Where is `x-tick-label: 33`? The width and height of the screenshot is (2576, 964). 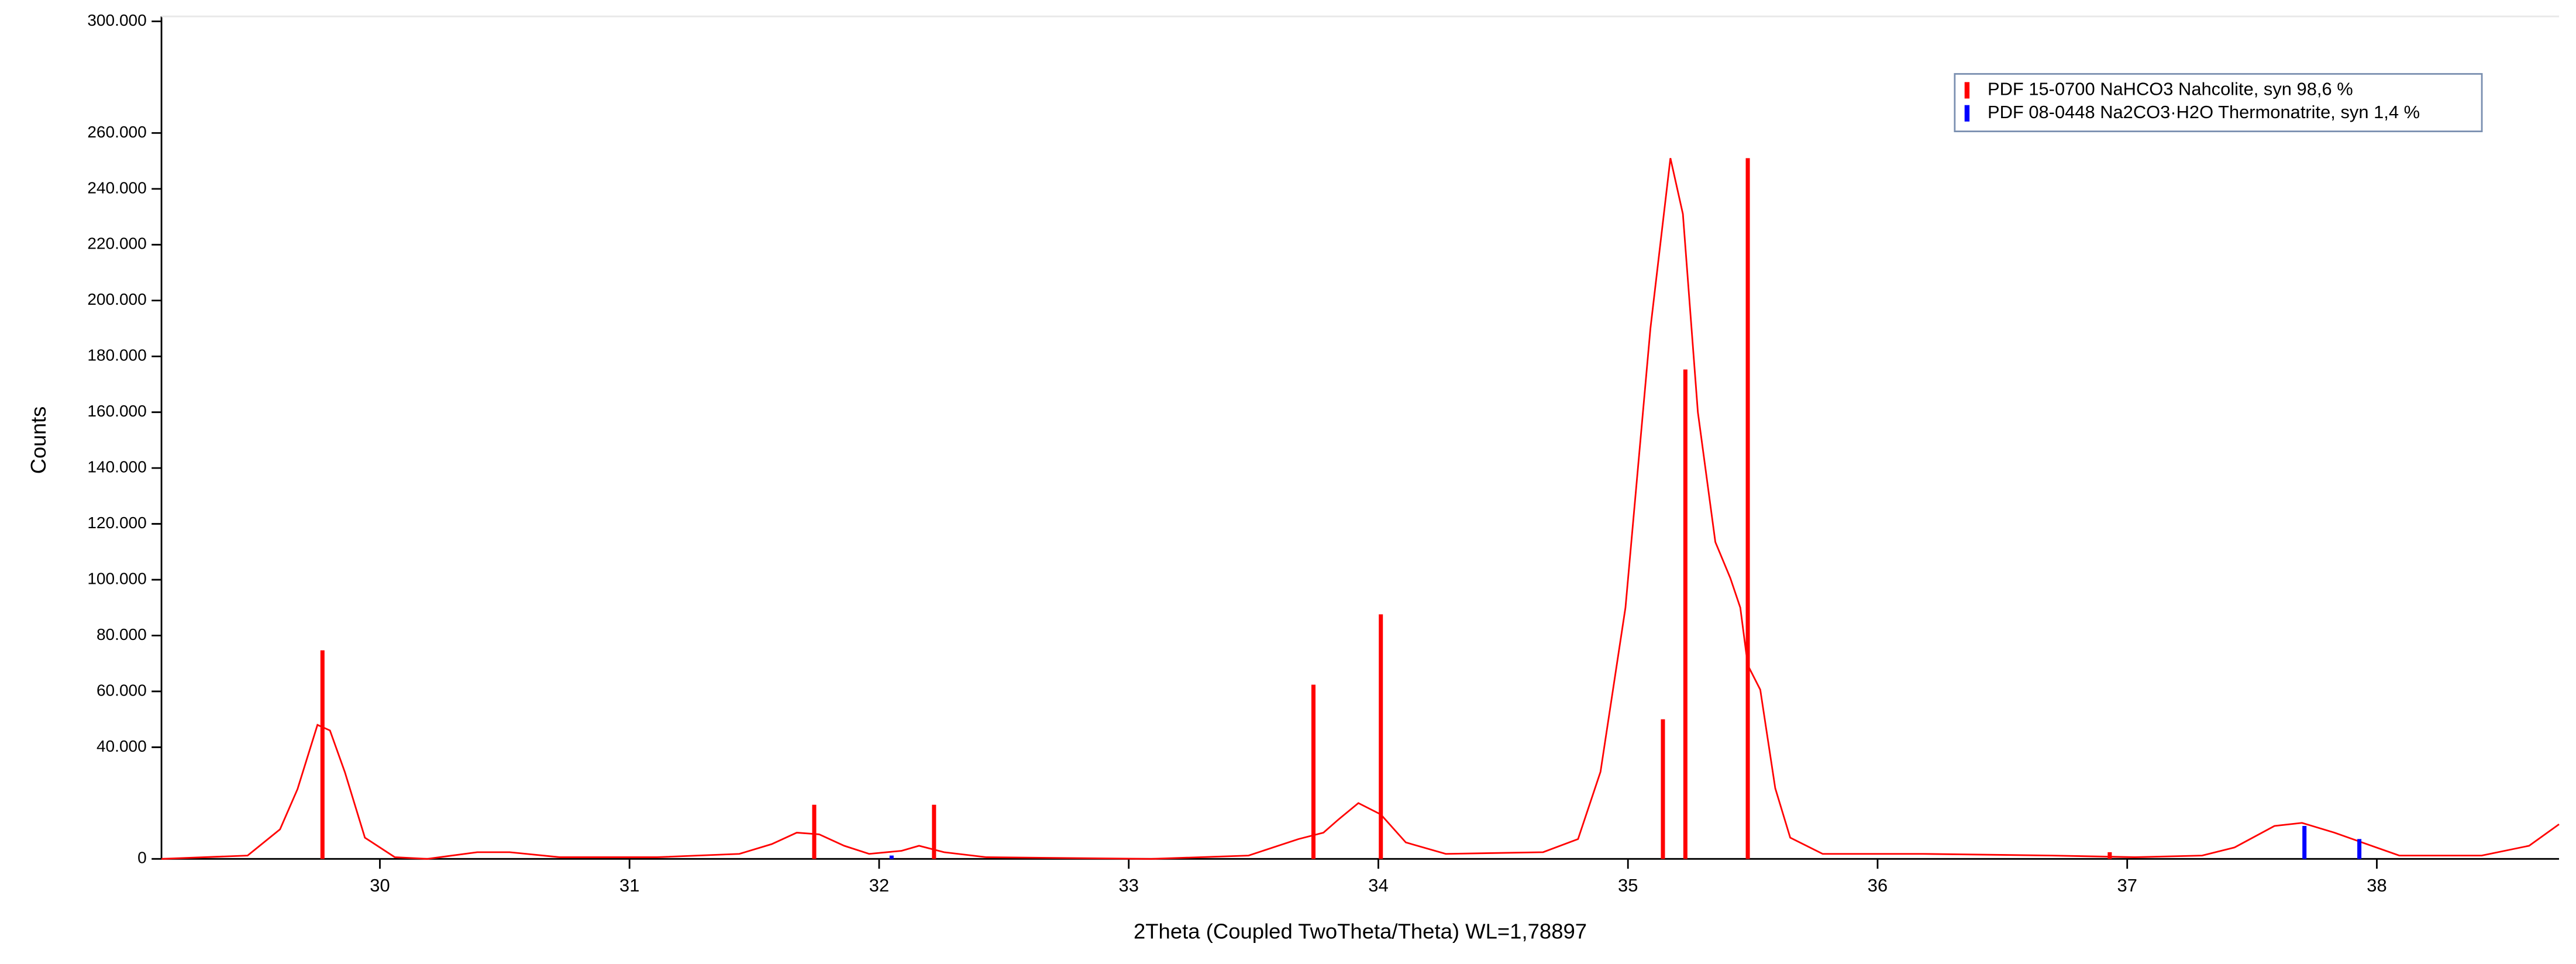
x-tick-label: 33 is located at coordinates (1129, 885).